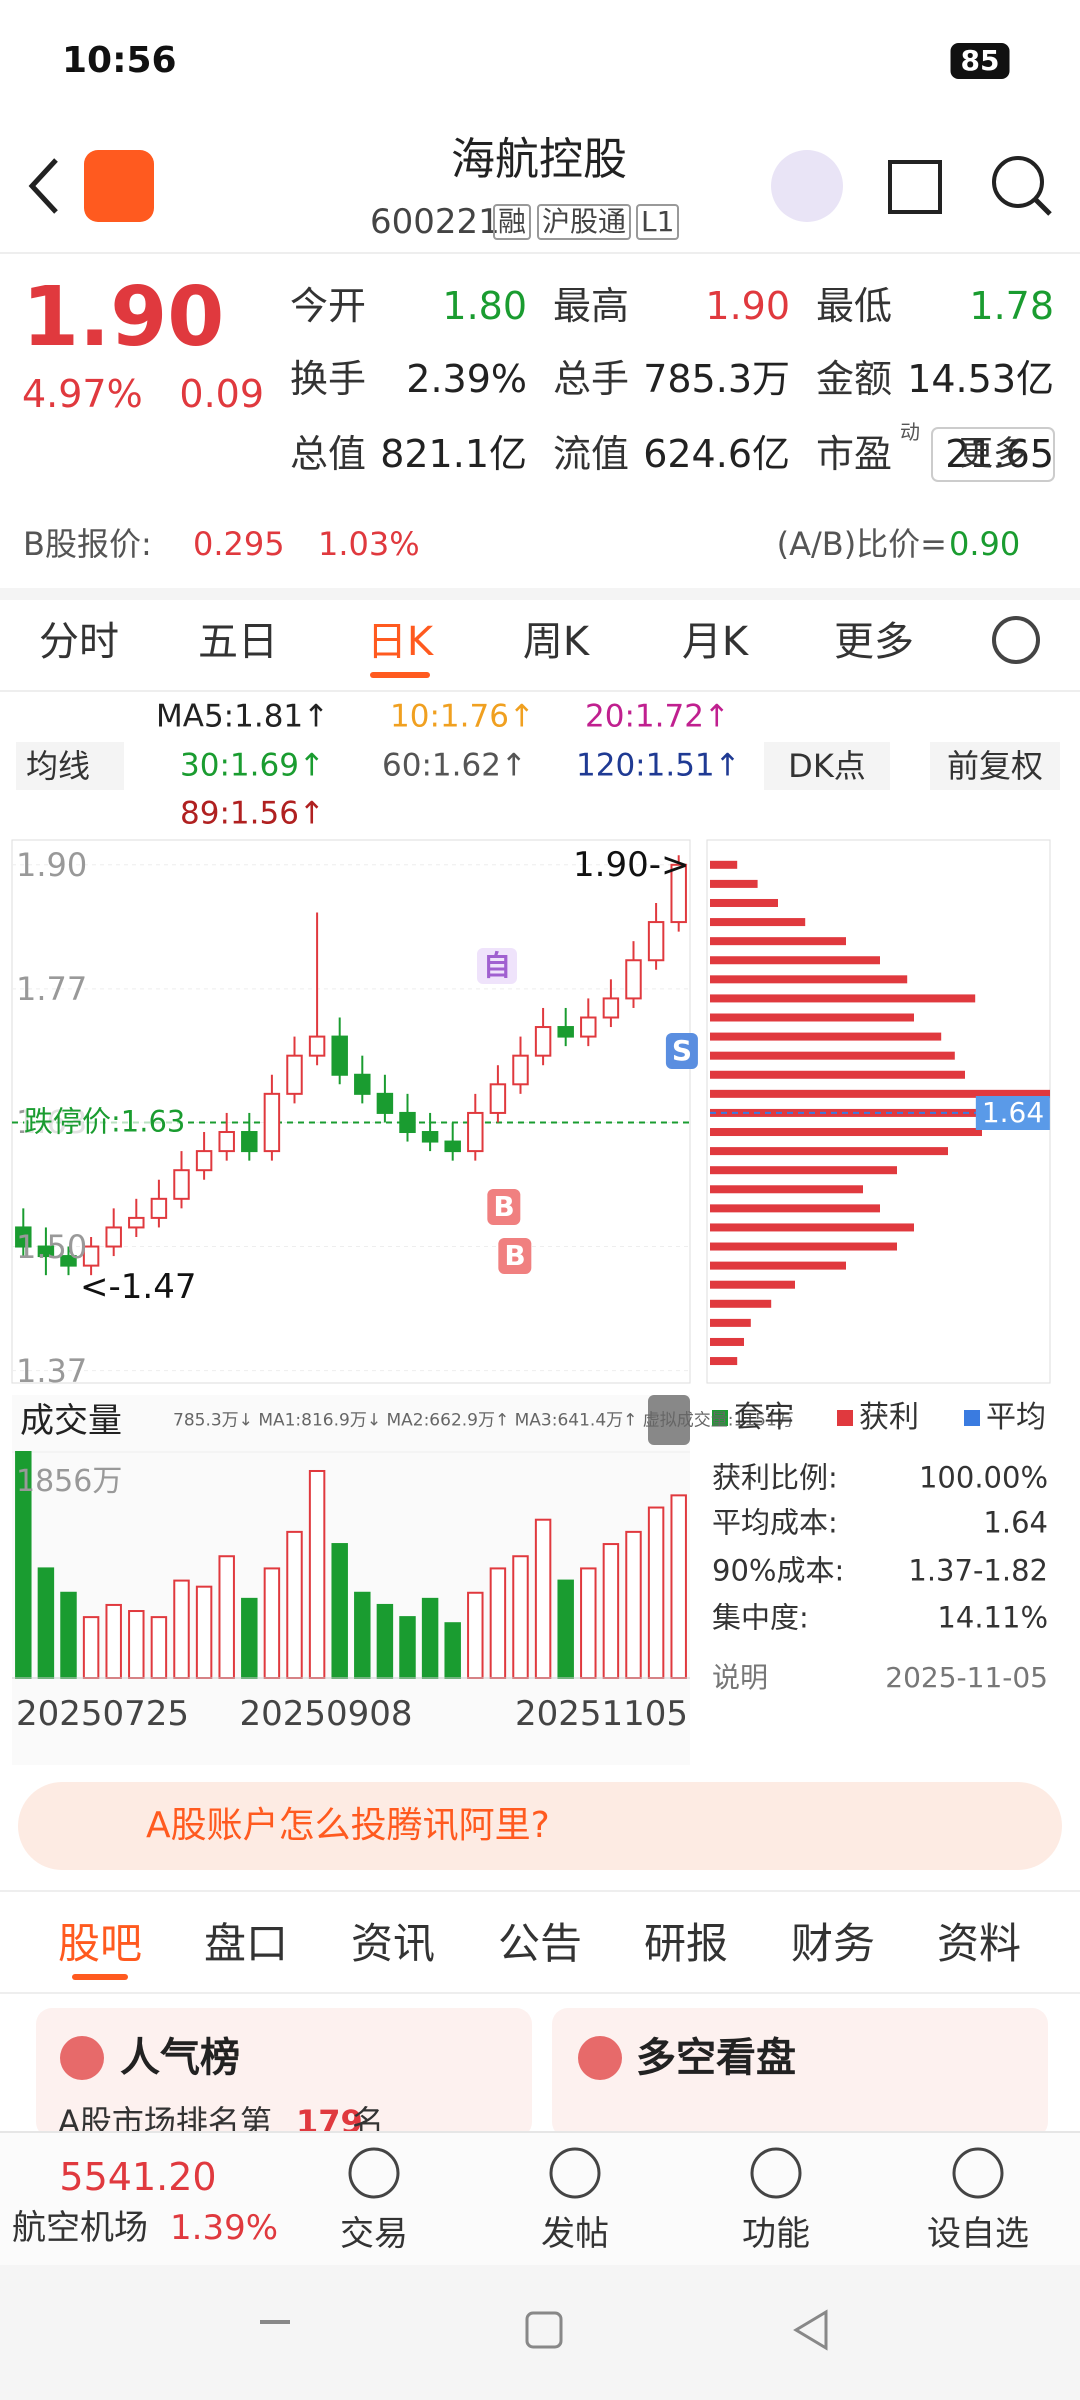 This screenshot has height=2400, width=1080. I want to click on banner-bg, so click(540, 1826).